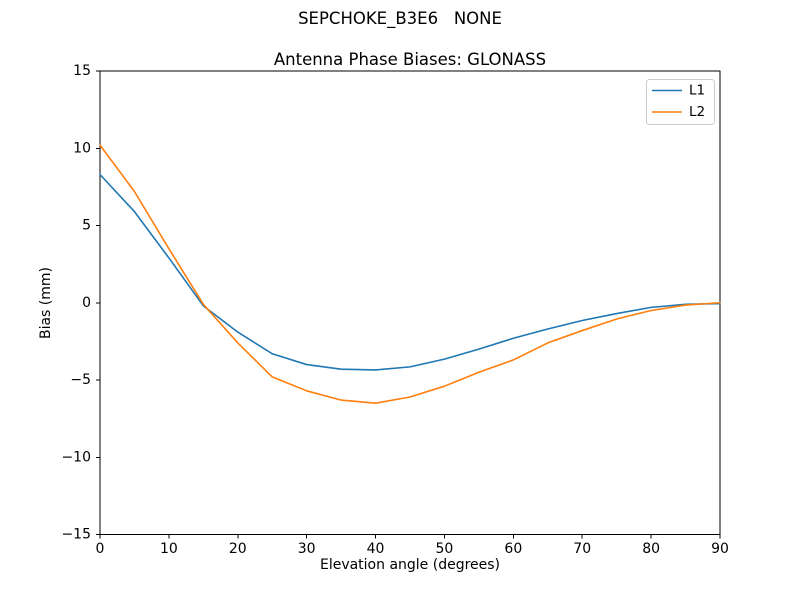 The width and height of the screenshot is (800, 600). I want to click on y-axis-label: Bias (mm), so click(46, 303).